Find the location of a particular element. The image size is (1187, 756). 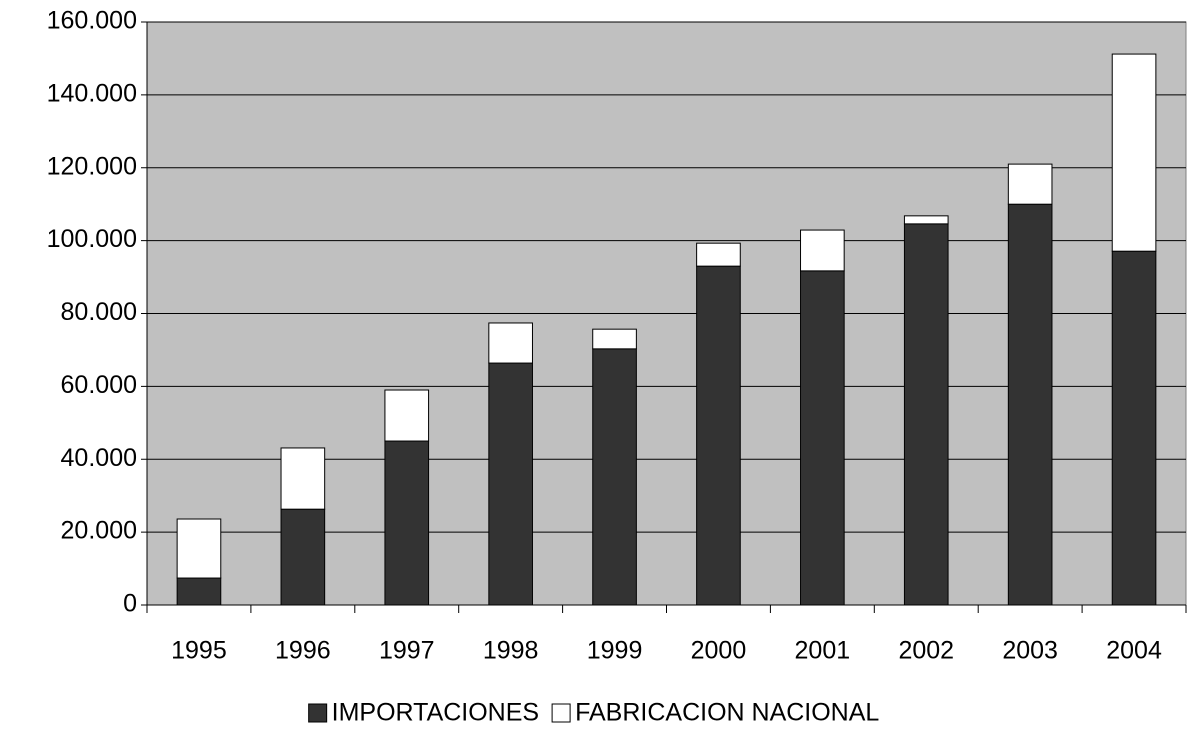

x-tick-label: 2004 is located at coordinates (1134, 651).